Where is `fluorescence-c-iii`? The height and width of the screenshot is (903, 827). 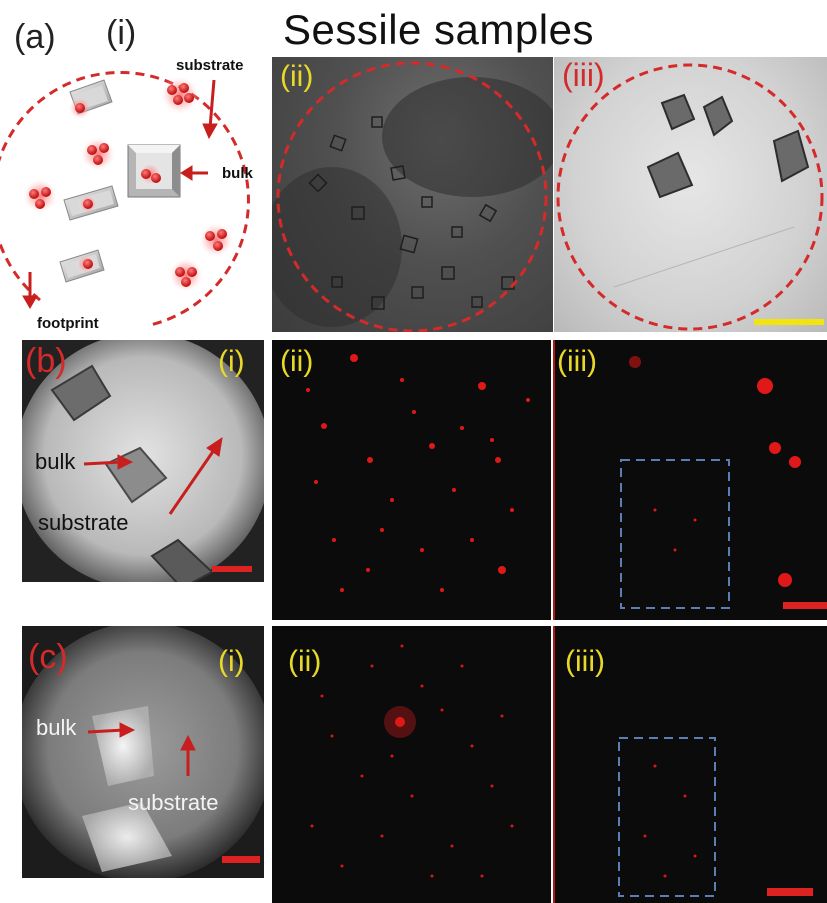 fluorescence-c-iii is located at coordinates (690, 764).